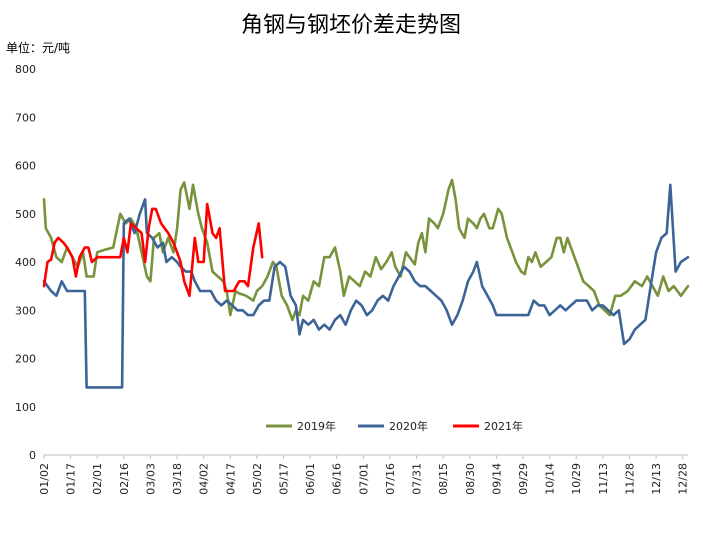 The width and height of the screenshot is (703, 538). I want to click on x-tick-label: 10/14, so click(550, 479).